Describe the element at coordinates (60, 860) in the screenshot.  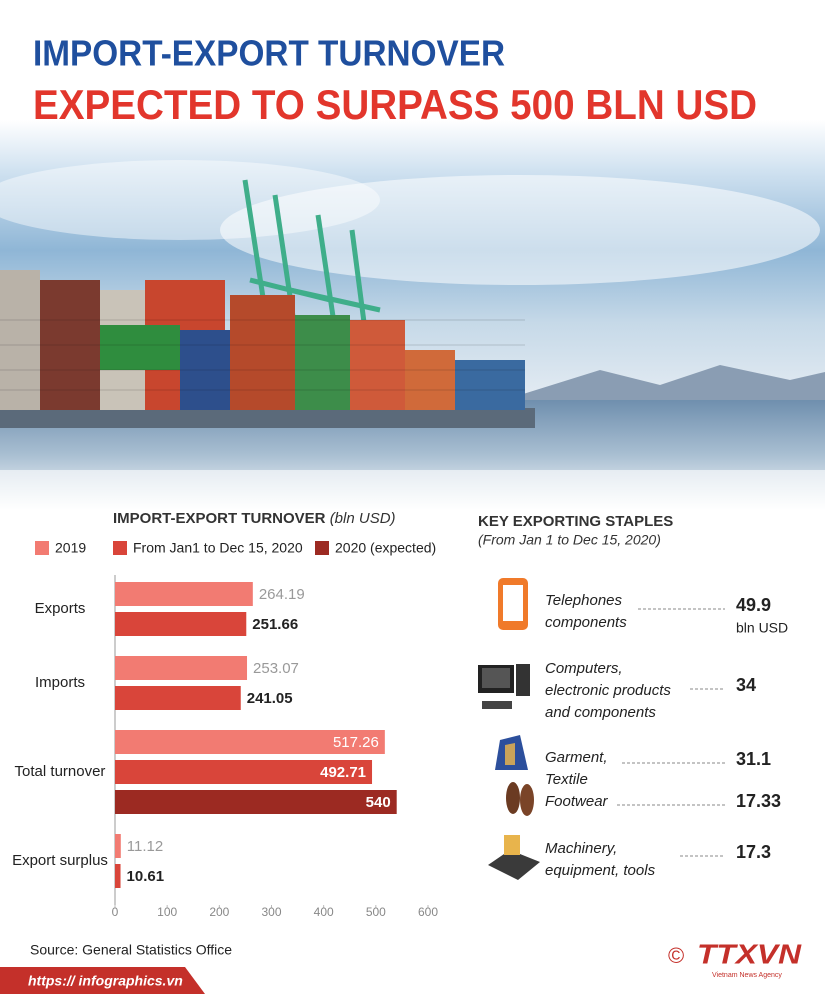
I see `category-label: Export surplus` at that location.